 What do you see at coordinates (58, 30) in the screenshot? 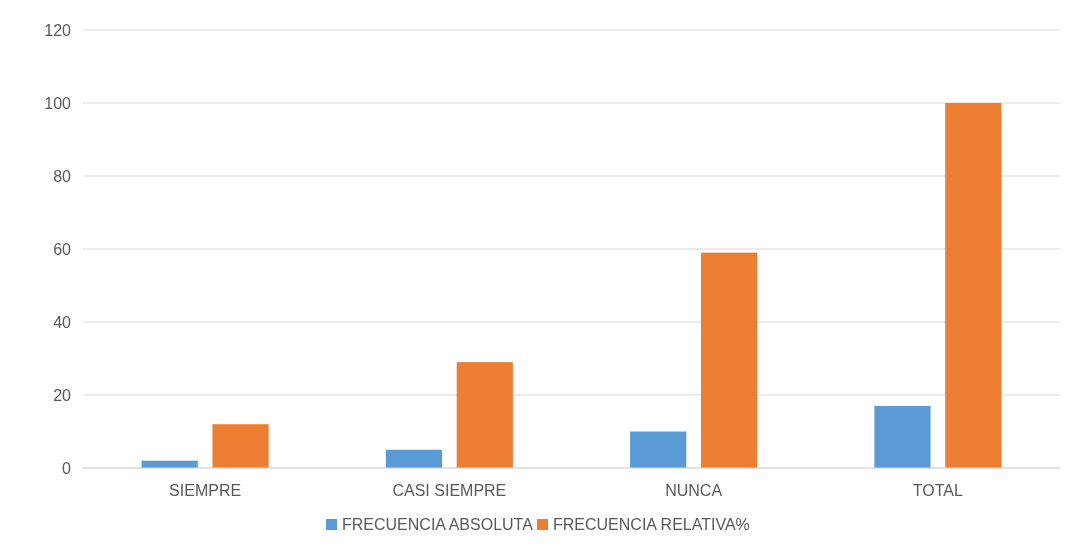
I see `y-tick-label: 120` at bounding box center [58, 30].